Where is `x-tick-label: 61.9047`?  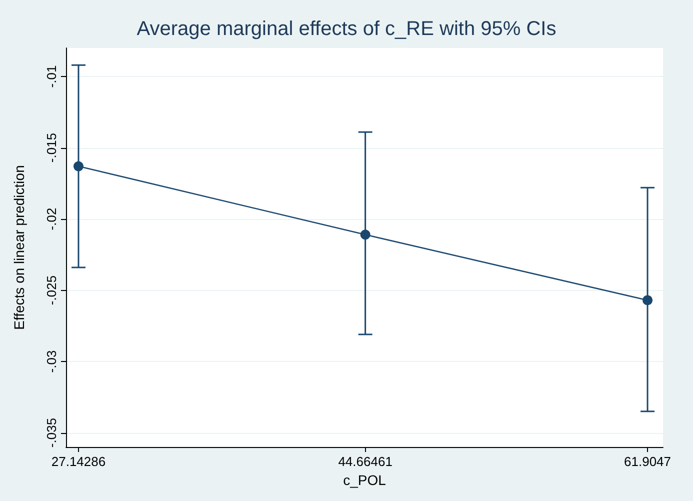
x-tick-label: 61.9047 is located at coordinates (648, 461).